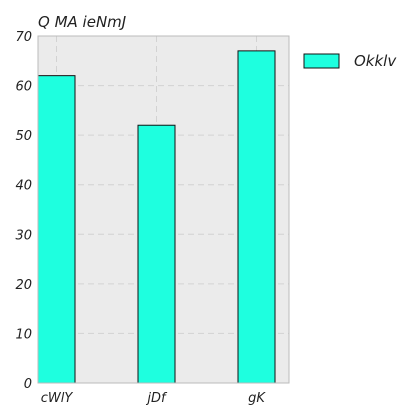 This screenshot has height=420, width=420. What do you see at coordinates (375, 61) in the screenshot?
I see `legend-label: Okklv` at bounding box center [375, 61].